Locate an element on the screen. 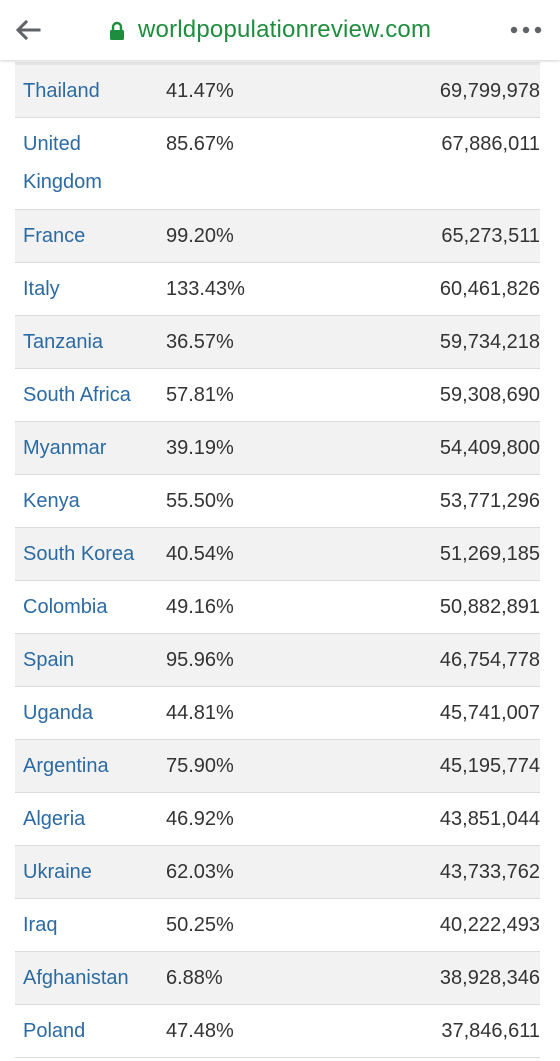  country-link: Algeria is located at coordinates (54, 819).